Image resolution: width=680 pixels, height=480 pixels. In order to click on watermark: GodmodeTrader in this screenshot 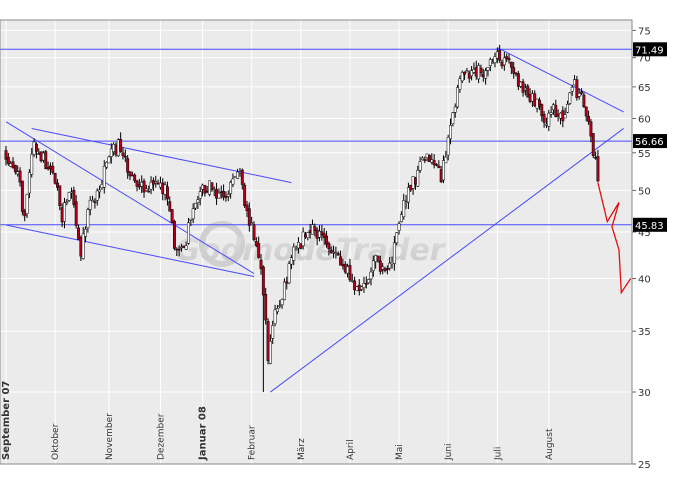, I will do `click(311, 244)`.